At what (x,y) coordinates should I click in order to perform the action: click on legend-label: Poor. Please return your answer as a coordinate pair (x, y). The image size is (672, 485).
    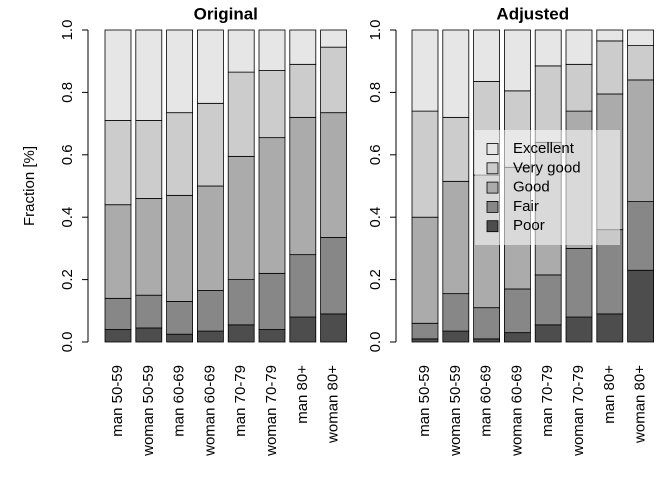
    Looking at the image, I should click on (529, 225).